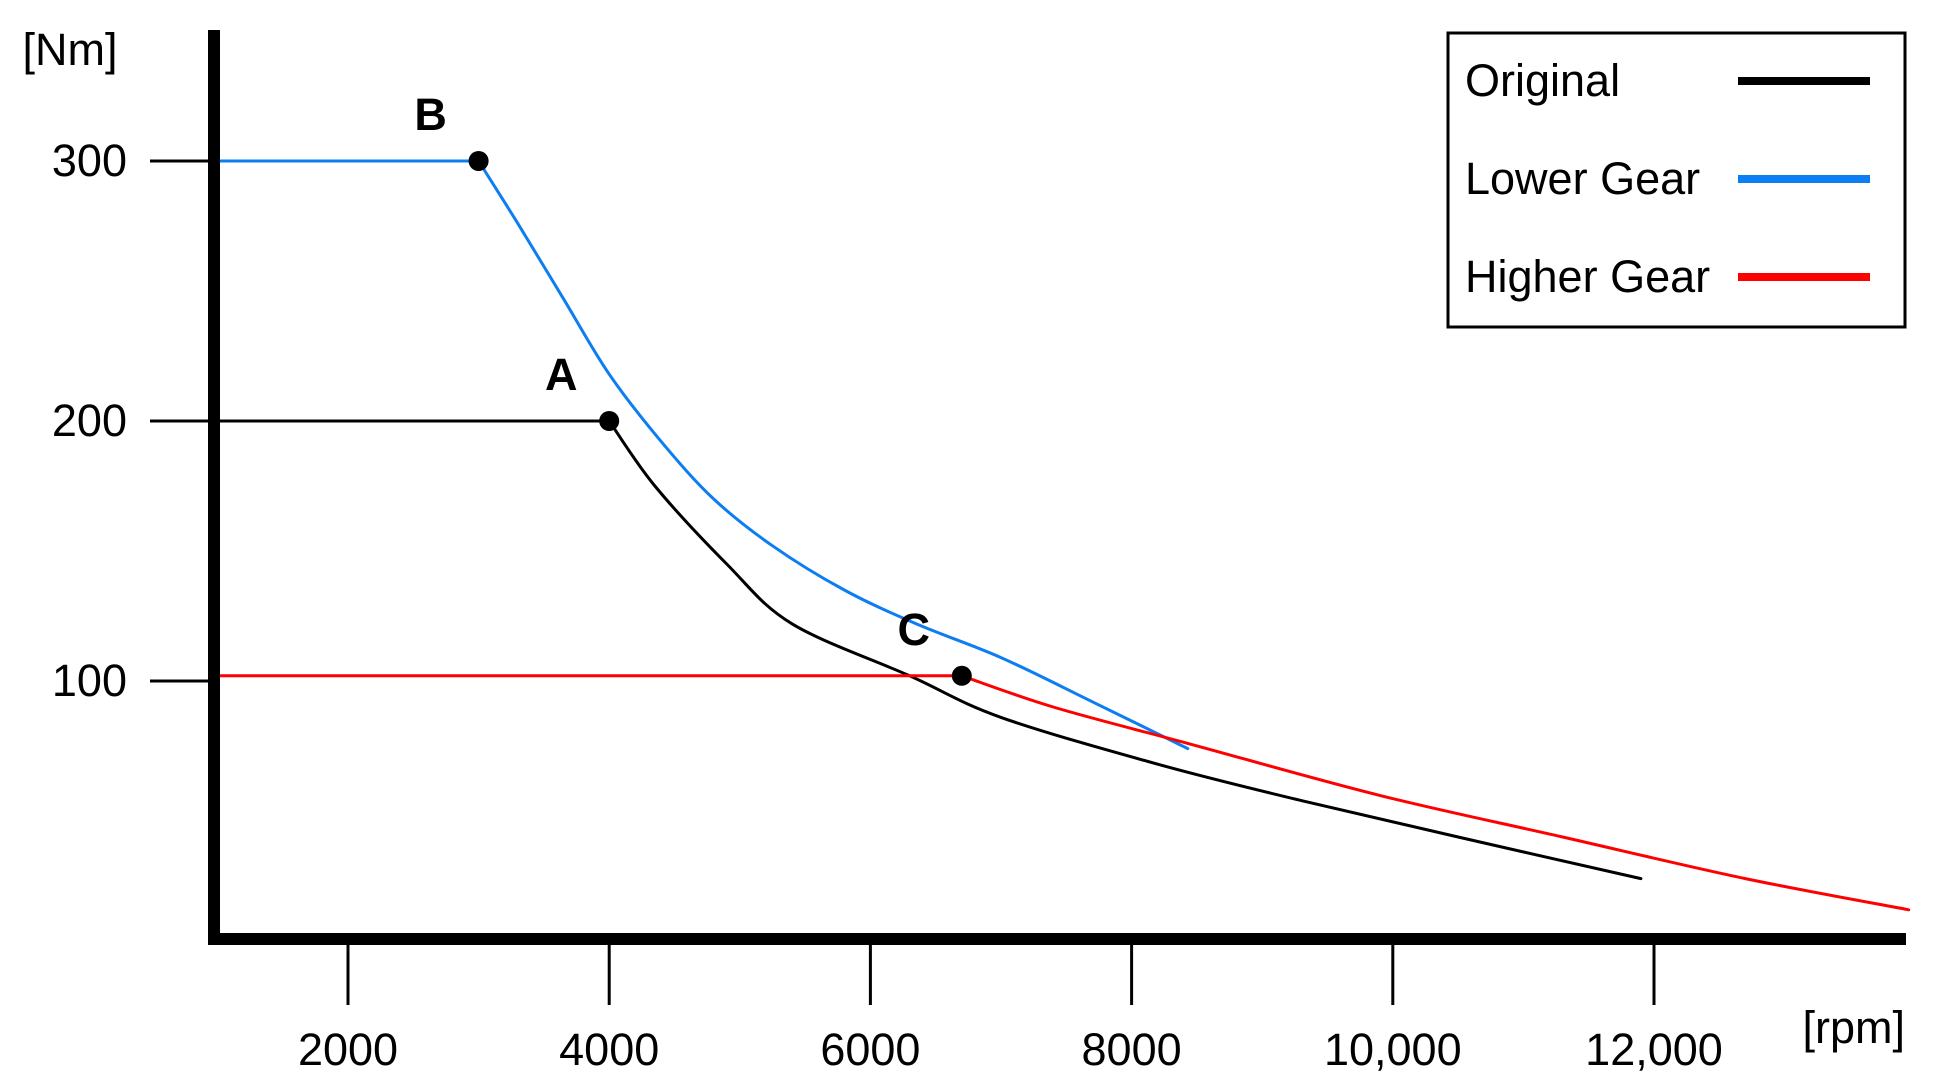 This screenshot has width=1934, height=1088. Describe the element at coordinates (1853, 1027) in the screenshot. I see `x-axis-unit-label: [rpm]` at that location.